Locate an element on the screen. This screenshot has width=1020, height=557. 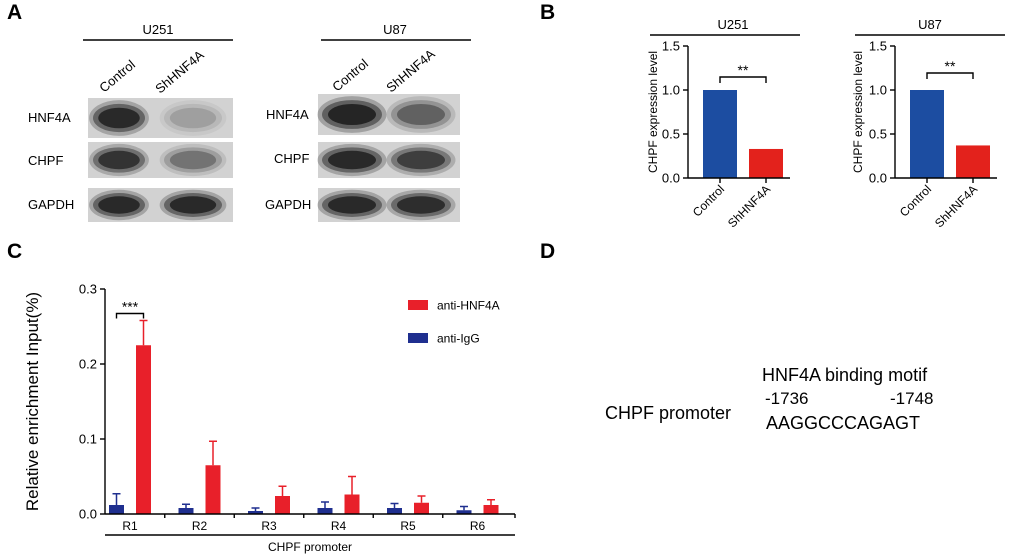
y-tick-label: 0.2 is located at coordinates (88, 364).